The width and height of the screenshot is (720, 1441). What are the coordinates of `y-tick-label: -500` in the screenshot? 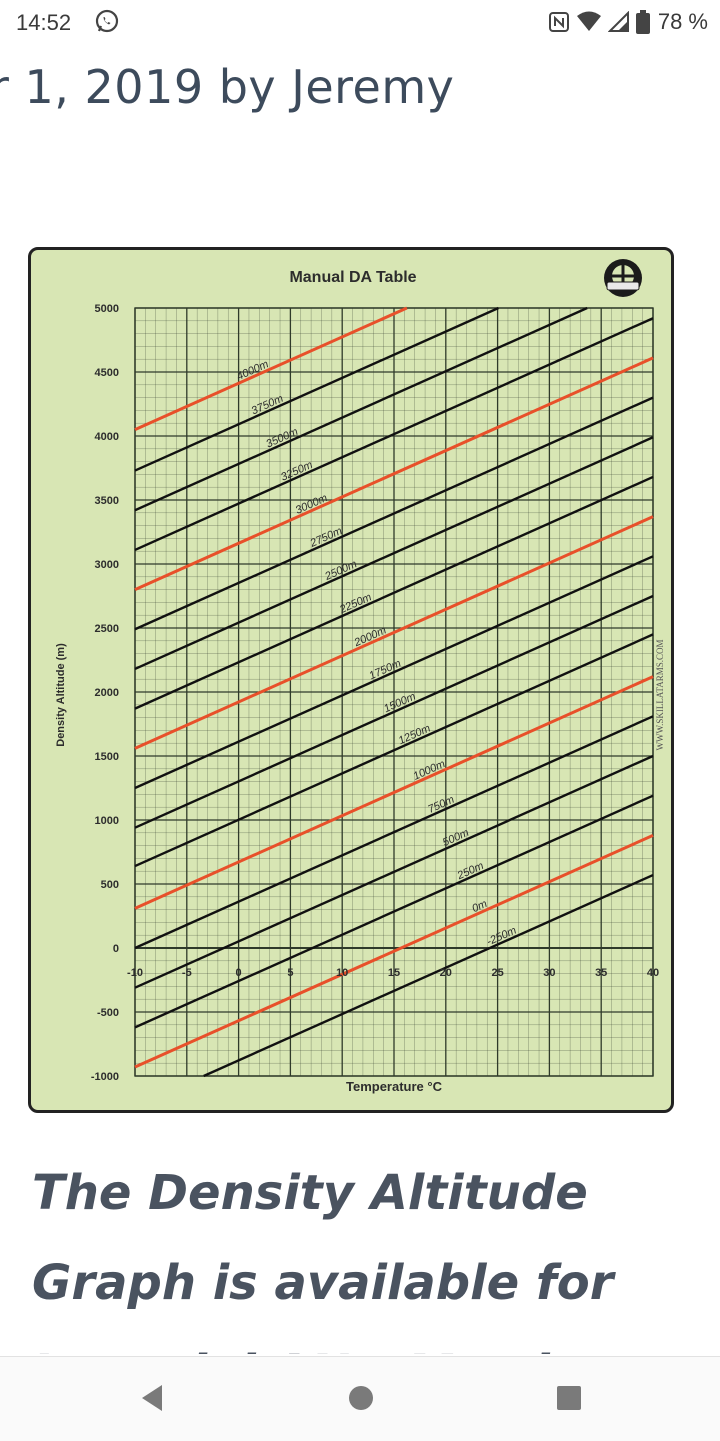 It's located at (108, 1013).